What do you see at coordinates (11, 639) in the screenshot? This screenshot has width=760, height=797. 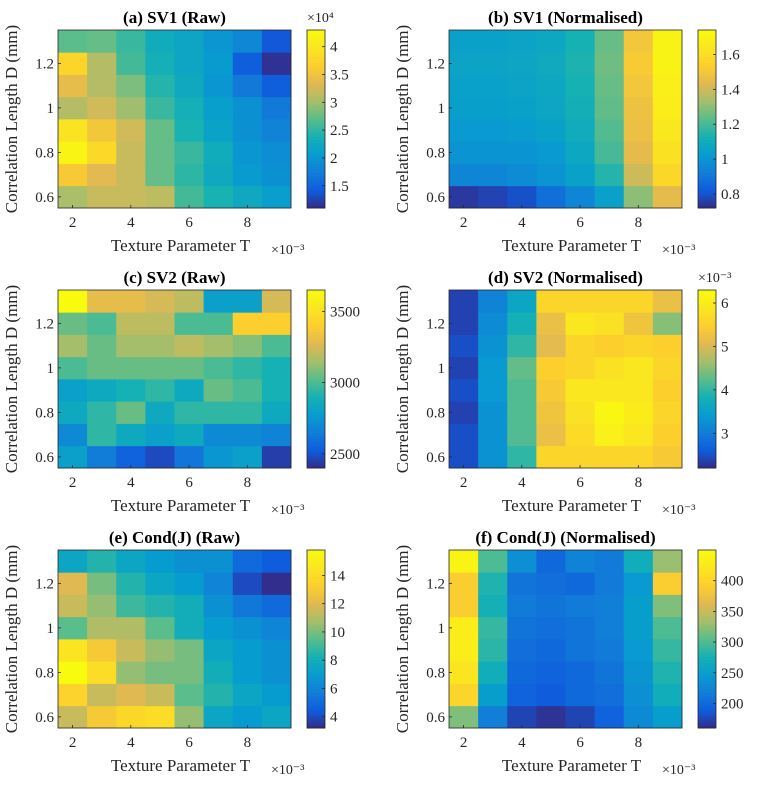 I see `y-axis-label: Correlation Length D (mm)` at bounding box center [11, 639].